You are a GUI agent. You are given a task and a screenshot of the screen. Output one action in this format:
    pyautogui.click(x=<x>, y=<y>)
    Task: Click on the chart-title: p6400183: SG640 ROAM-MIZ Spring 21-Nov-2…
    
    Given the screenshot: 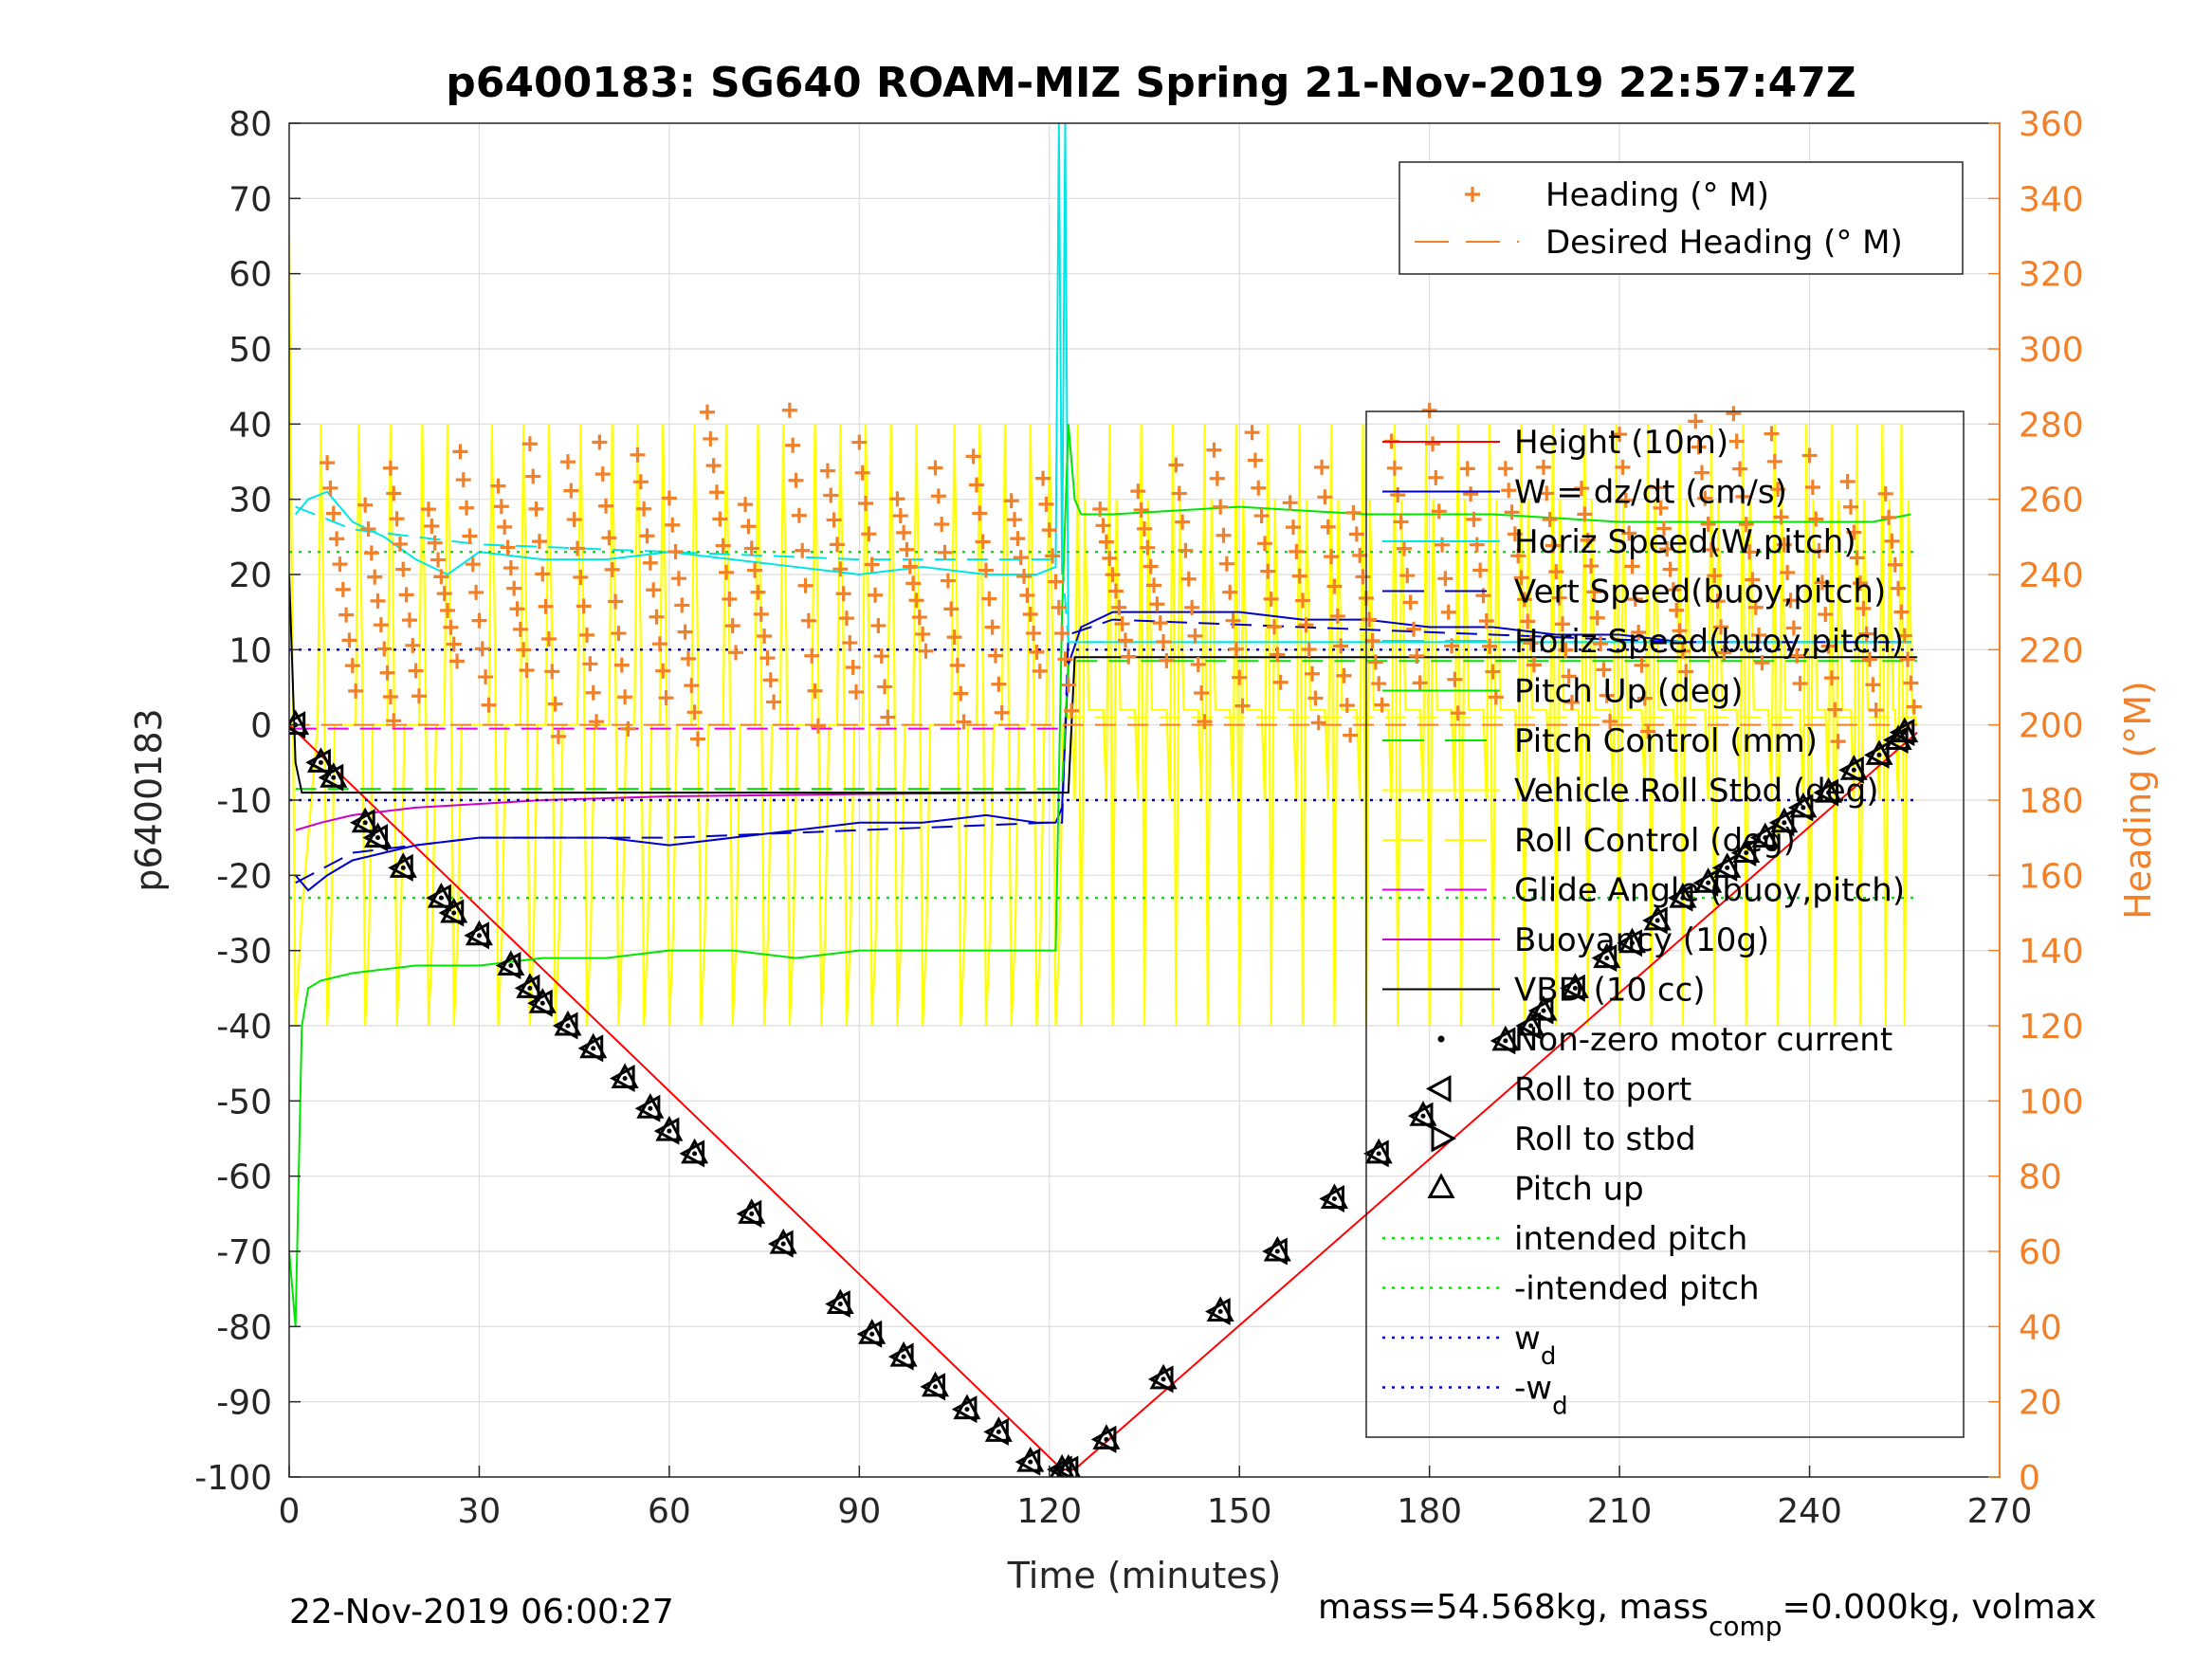 What is the action you would take?
    pyautogui.click(x=1151, y=83)
    